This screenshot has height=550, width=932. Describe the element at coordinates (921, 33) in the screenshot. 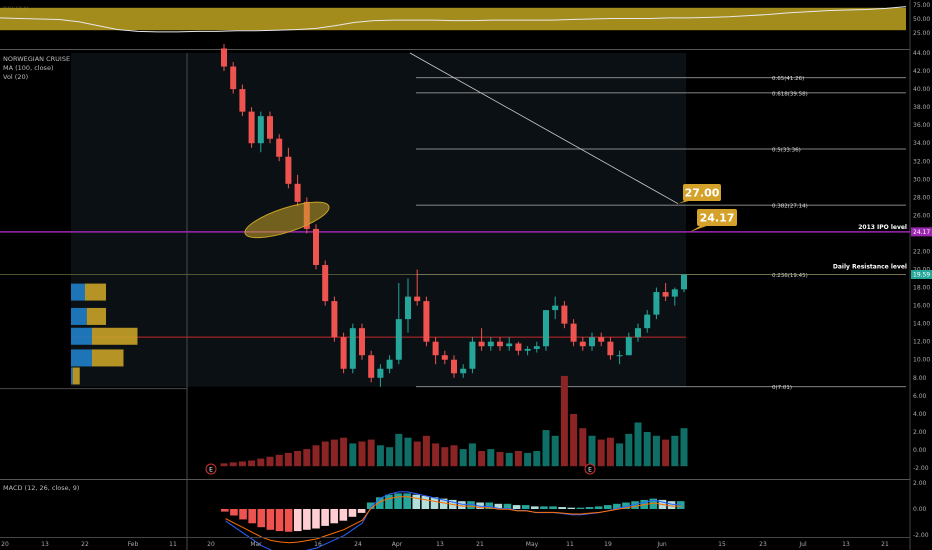

I see `rsi-tick-label: 25.00` at that location.